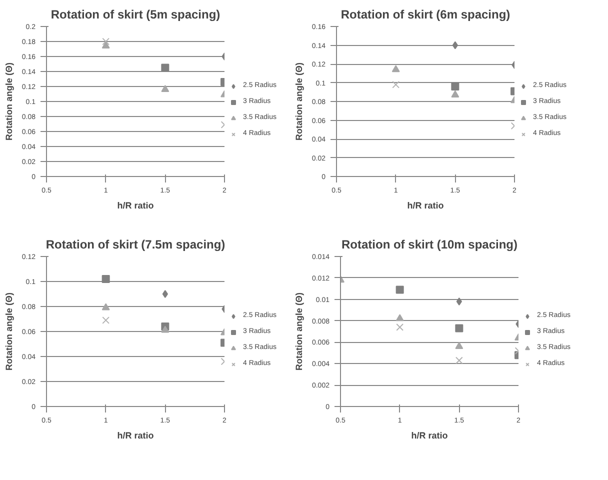 This screenshot has width=608, height=480. I want to click on chart-title: Rotation of skirt (6m spacing), so click(425, 15).